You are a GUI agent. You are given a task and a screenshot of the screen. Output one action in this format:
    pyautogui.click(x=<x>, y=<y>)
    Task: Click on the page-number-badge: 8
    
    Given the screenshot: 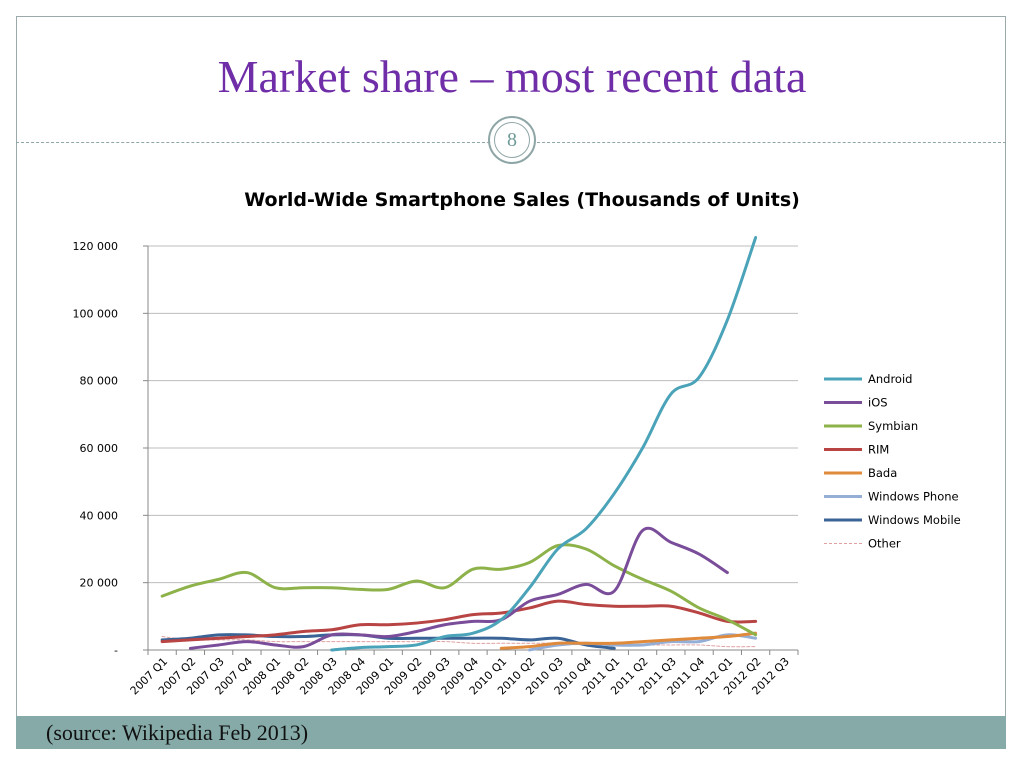 What is the action you would take?
    pyautogui.click(x=512, y=140)
    